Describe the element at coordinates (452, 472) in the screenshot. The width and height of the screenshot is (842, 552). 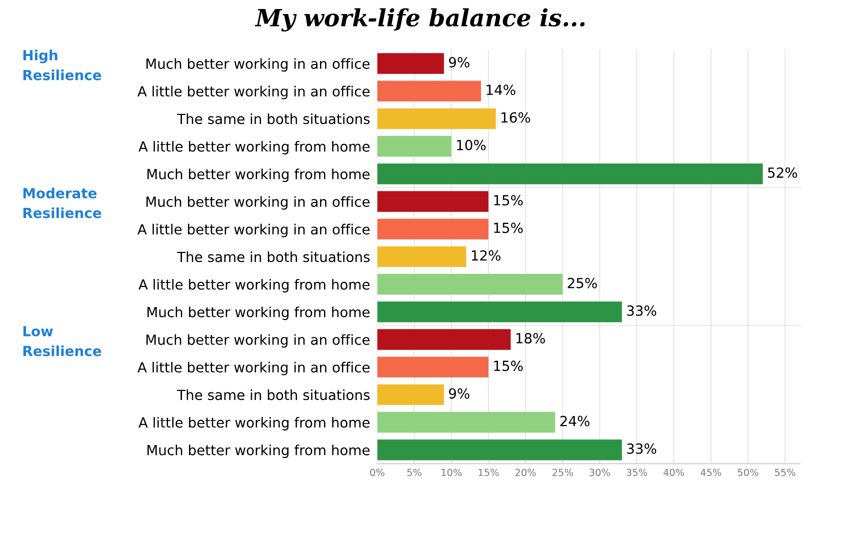
I see `x-tick-label: 10%` at that location.